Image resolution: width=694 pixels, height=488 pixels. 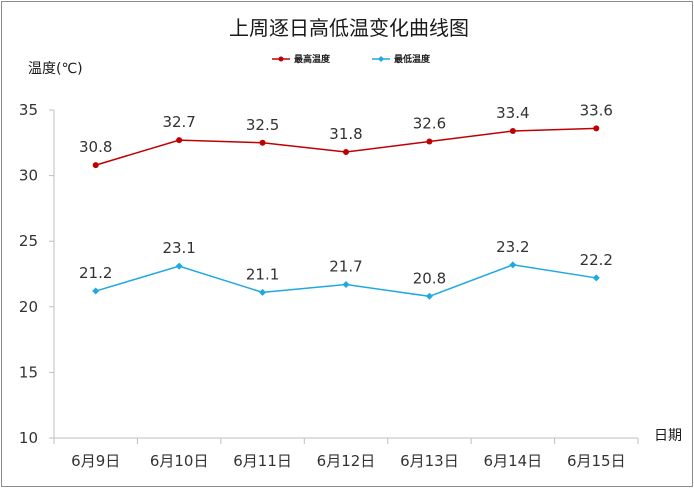 I want to click on data-label-high: 32.7, so click(x=178, y=122).